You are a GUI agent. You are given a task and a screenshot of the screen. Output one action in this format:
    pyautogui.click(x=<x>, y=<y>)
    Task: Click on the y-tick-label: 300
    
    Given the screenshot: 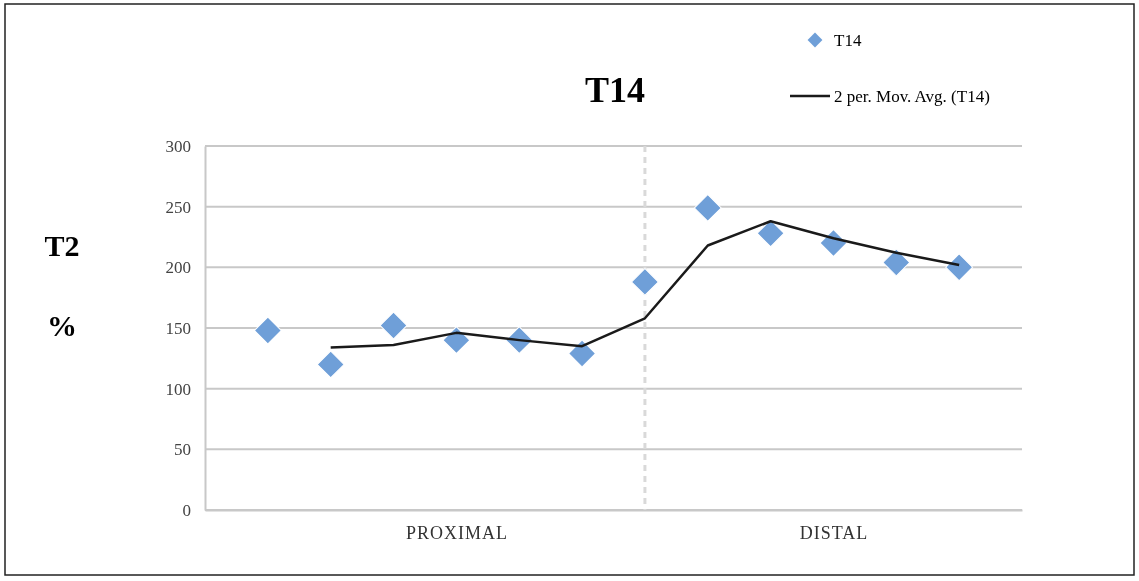 What is the action you would take?
    pyautogui.click(x=178, y=146)
    